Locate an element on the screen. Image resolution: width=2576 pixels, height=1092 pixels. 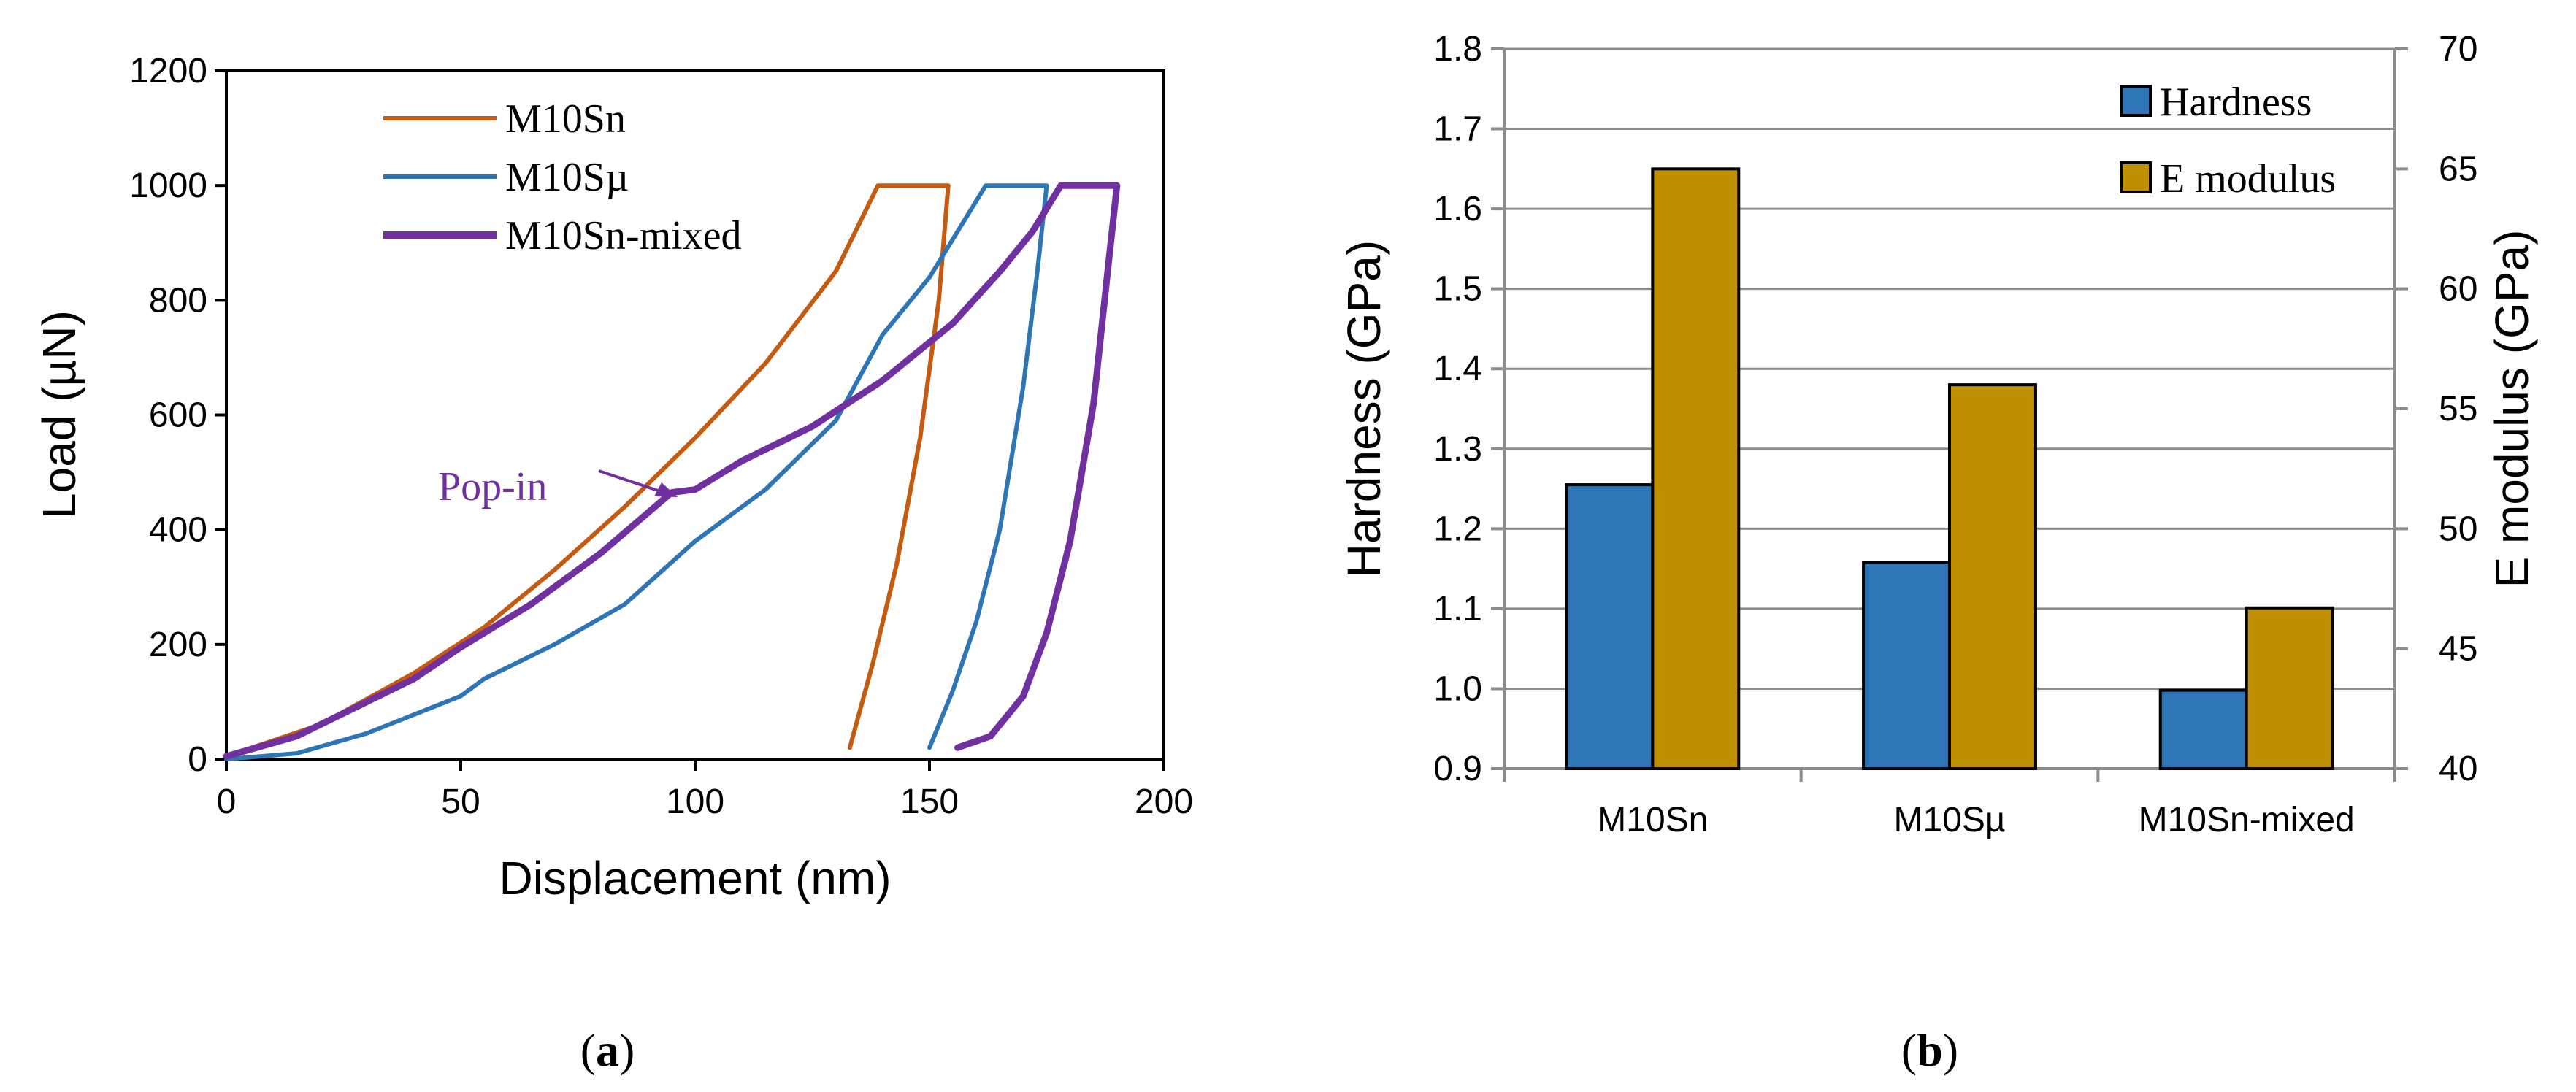
x-tick-label: 0 is located at coordinates (227, 802).